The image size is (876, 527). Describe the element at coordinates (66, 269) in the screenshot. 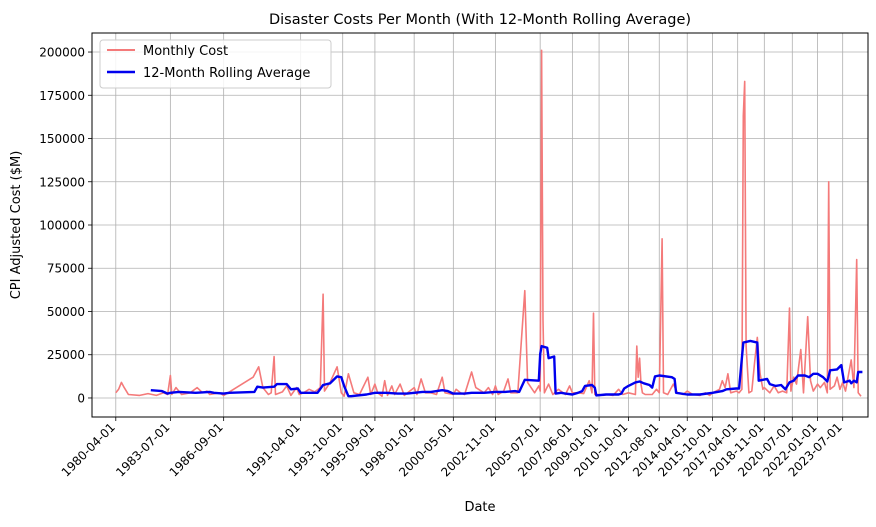

I see `y-tick-label: 75000` at that location.